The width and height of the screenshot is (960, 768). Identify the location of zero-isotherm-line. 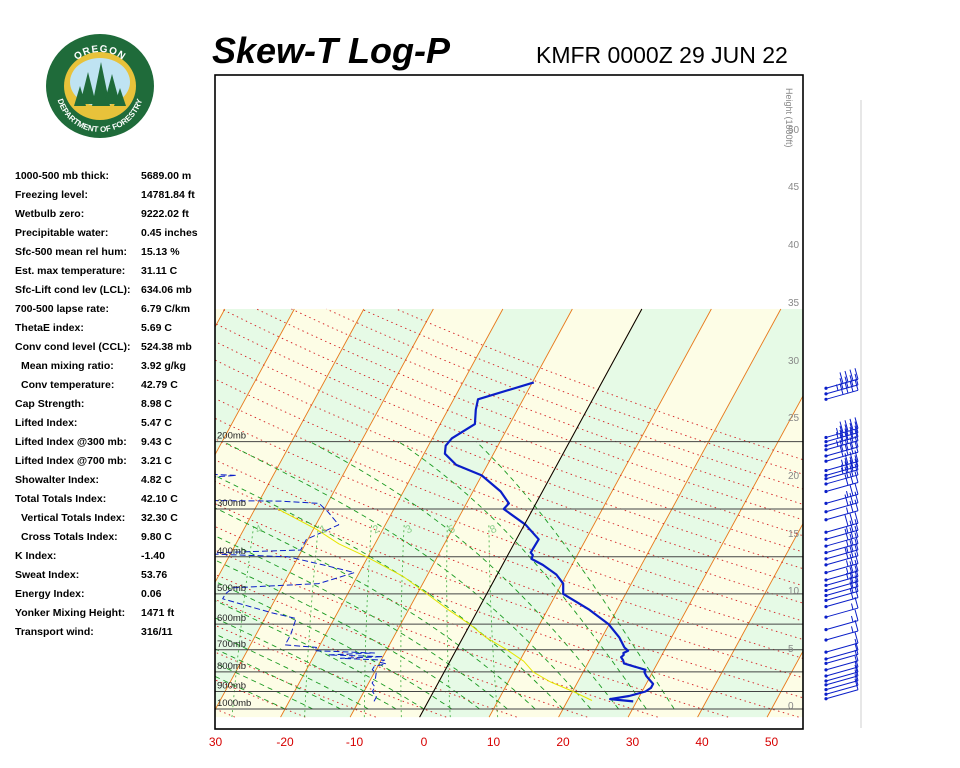
(531, 513).